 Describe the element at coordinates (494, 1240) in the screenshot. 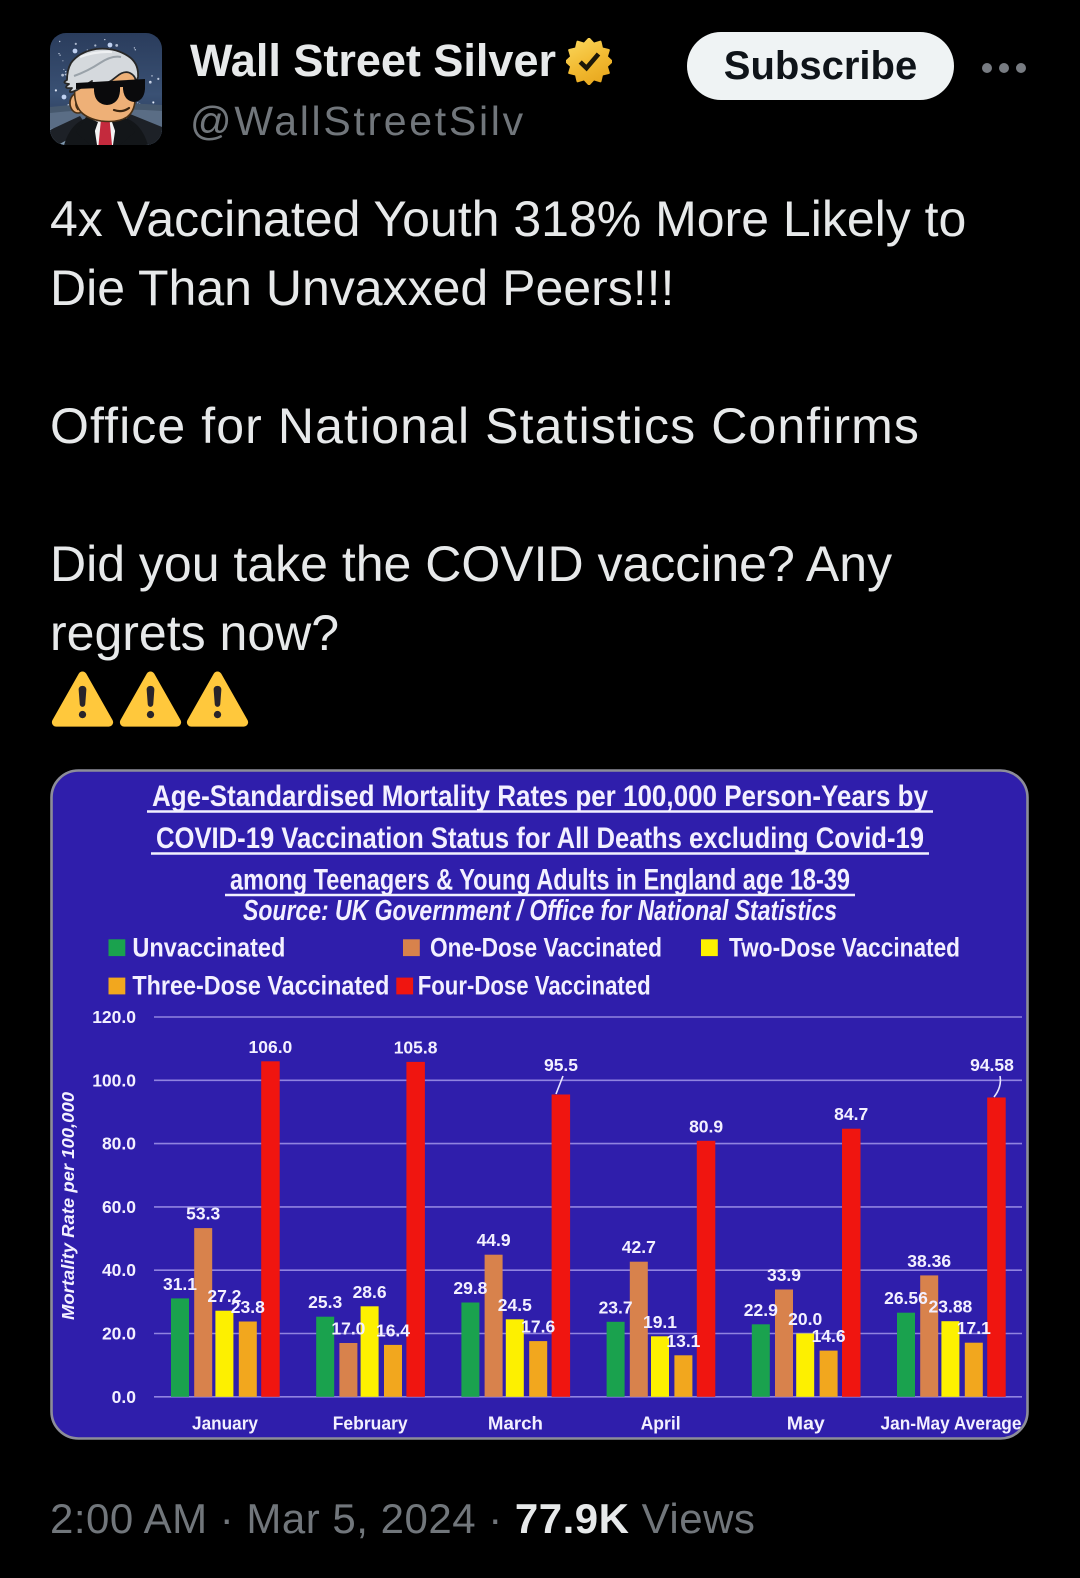

I see `svg-text: 44.9` at that location.